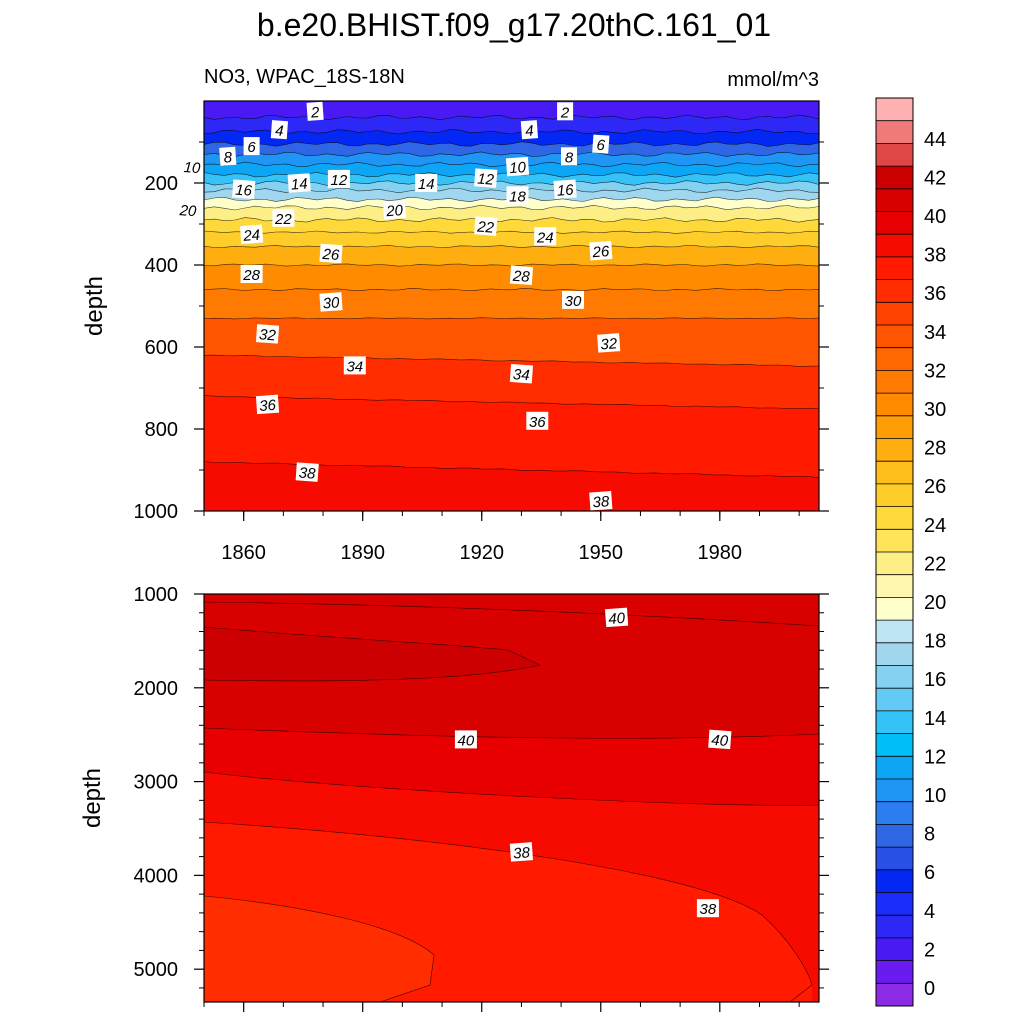  Describe the element at coordinates (935, 680) in the screenshot. I see `colorbar-label-16: 16` at that location.